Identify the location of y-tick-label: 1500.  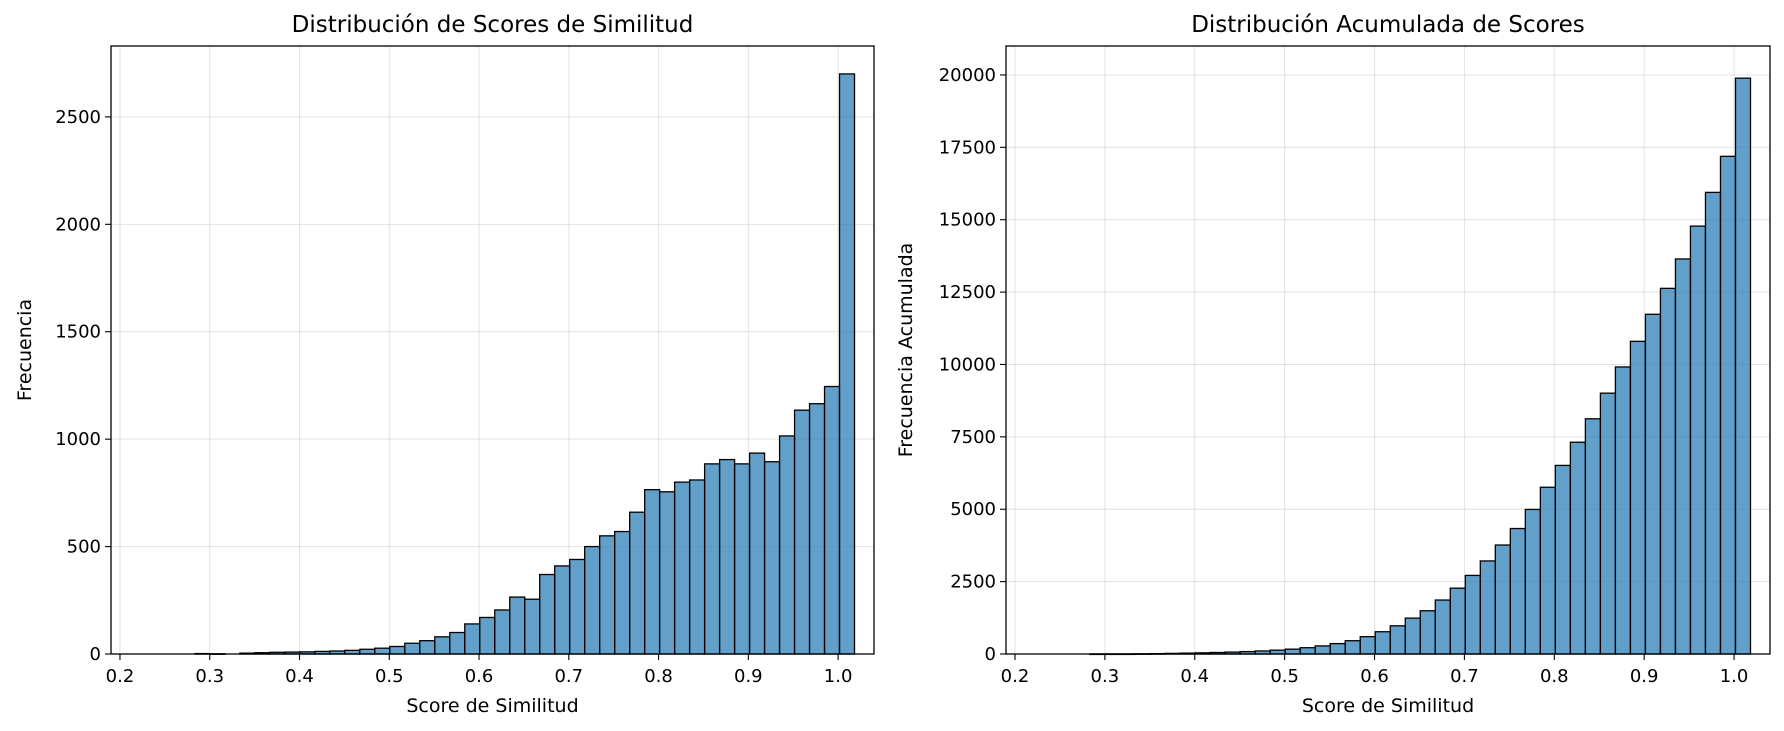
(78, 332).